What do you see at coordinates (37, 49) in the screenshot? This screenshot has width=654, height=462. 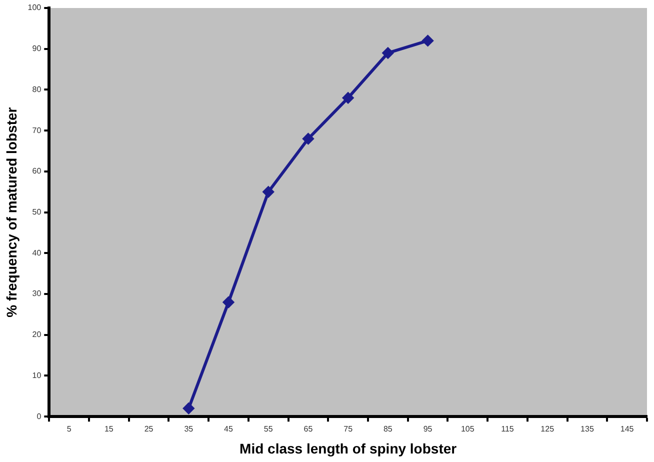 I see `y-tick-label: 90` at bounding box center [37, 49].